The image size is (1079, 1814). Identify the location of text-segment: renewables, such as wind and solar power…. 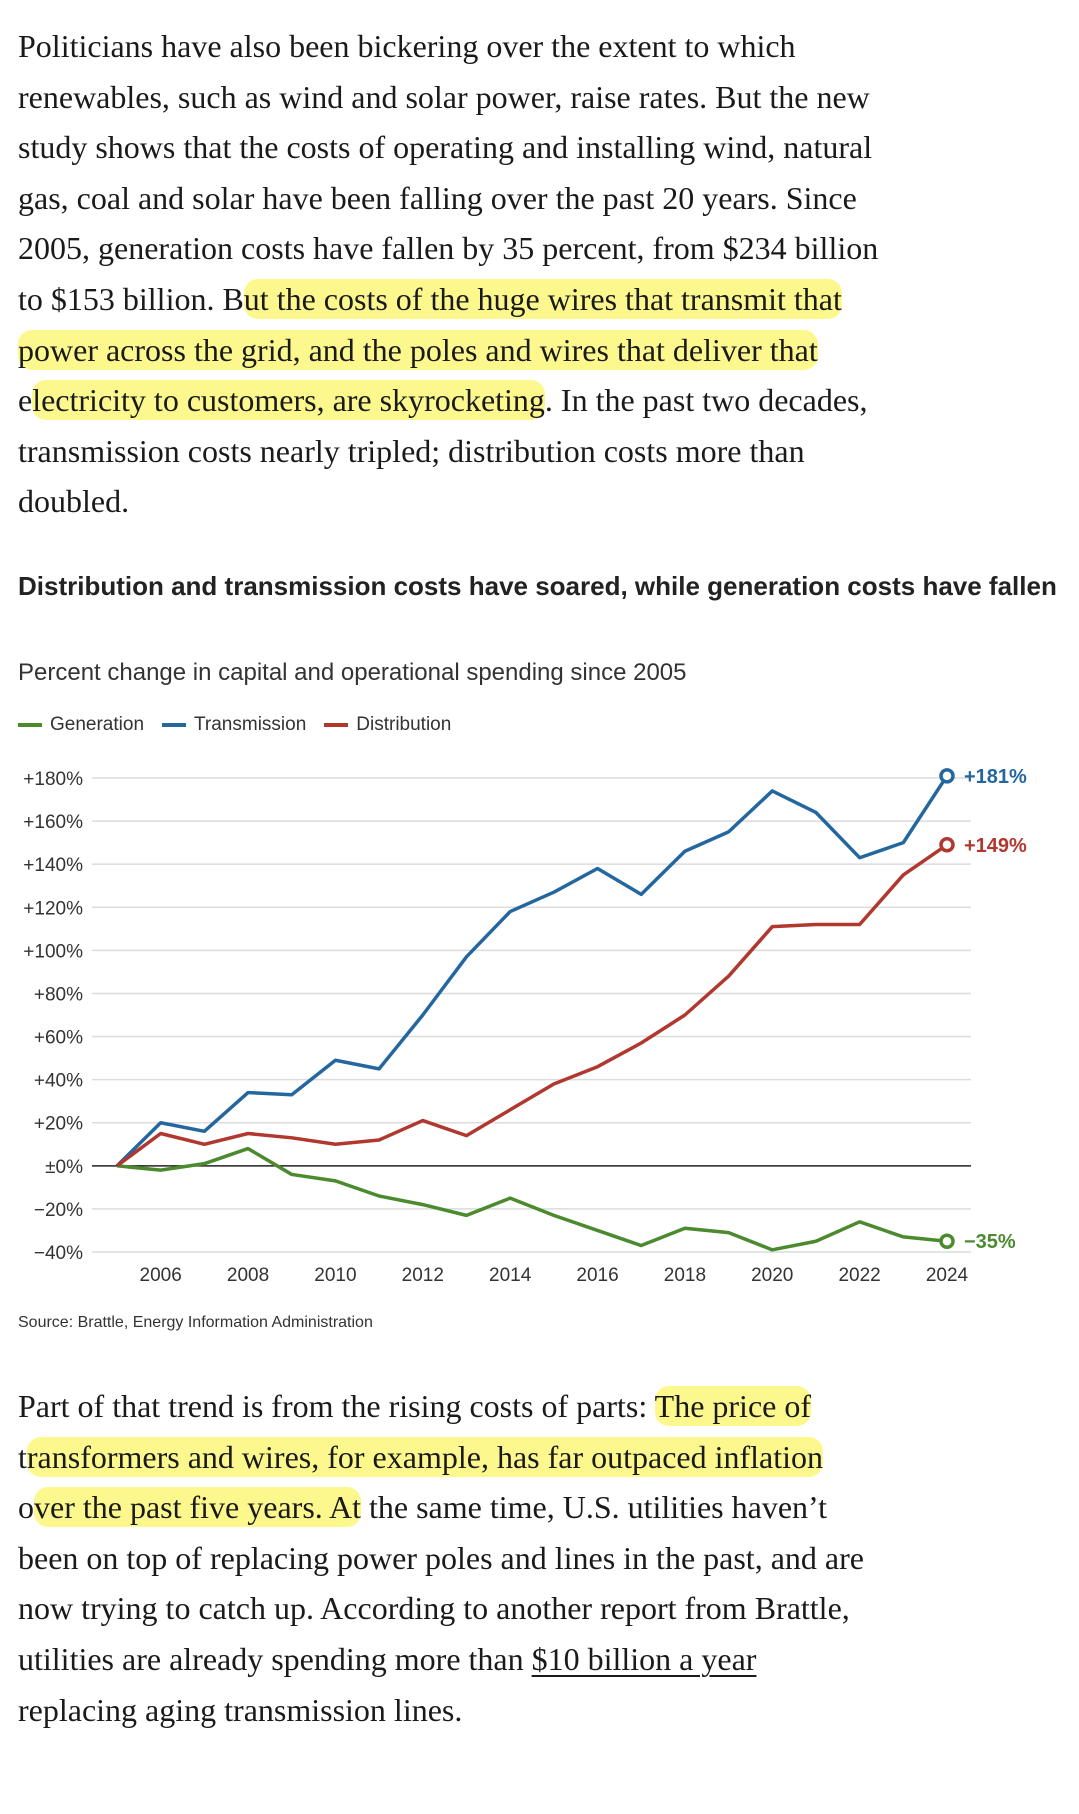
(444, 96).